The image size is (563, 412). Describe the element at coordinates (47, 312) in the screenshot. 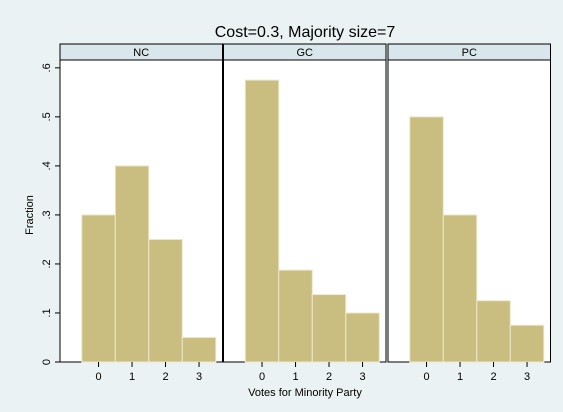

I see `y-tick-label: .1` at that location.